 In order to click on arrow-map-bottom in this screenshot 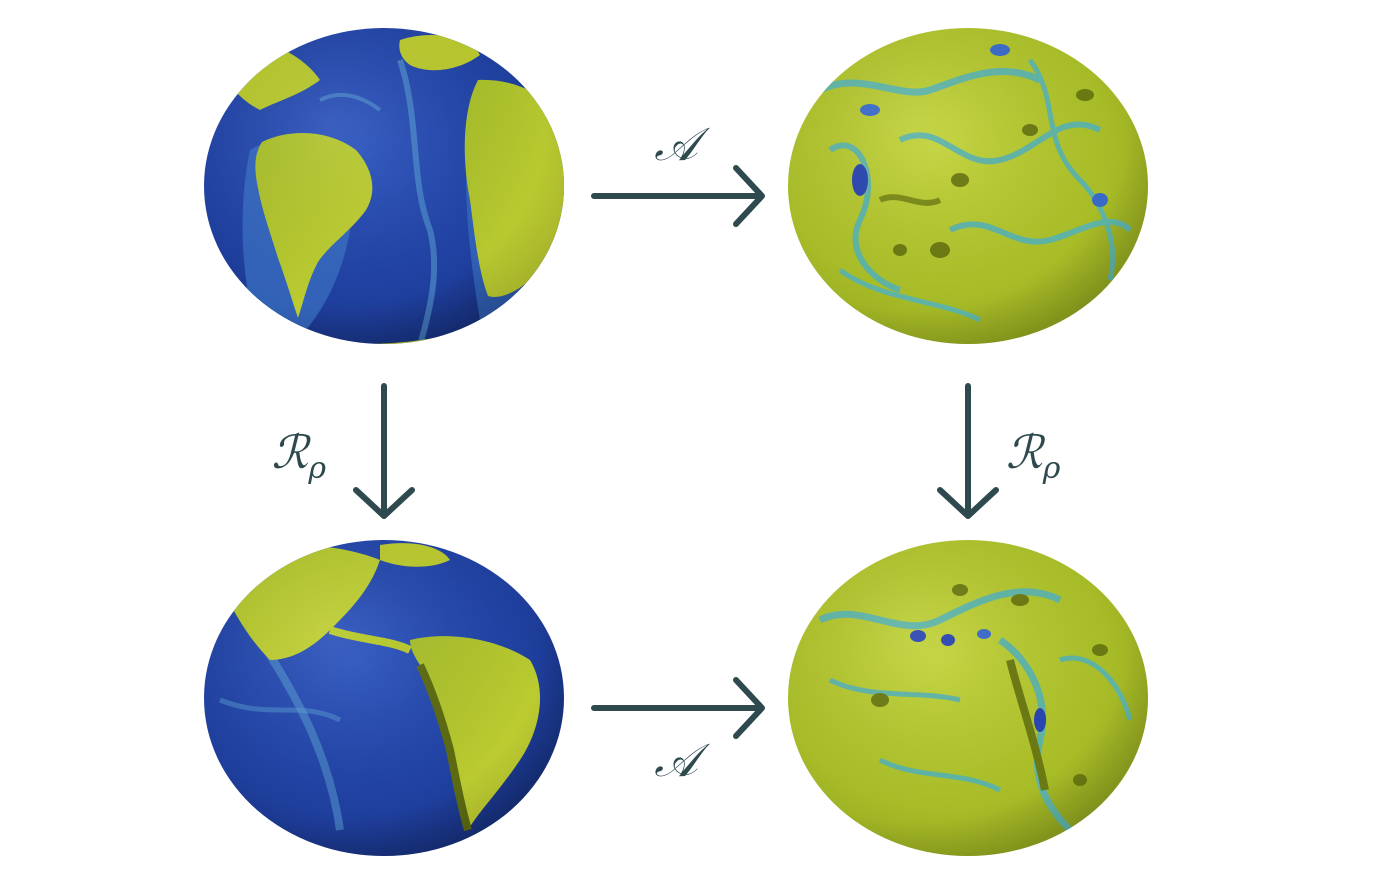, I will do `click(678, 708)`.